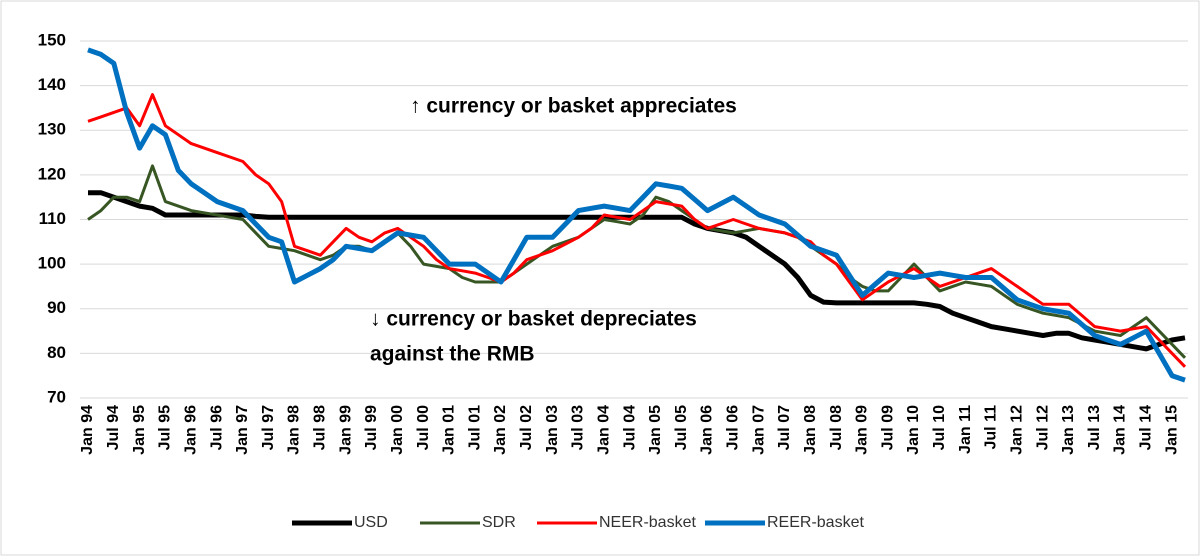 Image resolution: width=1200 pixels, height=556 pixels. What do you see at coordinates (603, 430) in the screenshot?
I see `x-tick-label: Jan 04` at bounding box center [603, 430].